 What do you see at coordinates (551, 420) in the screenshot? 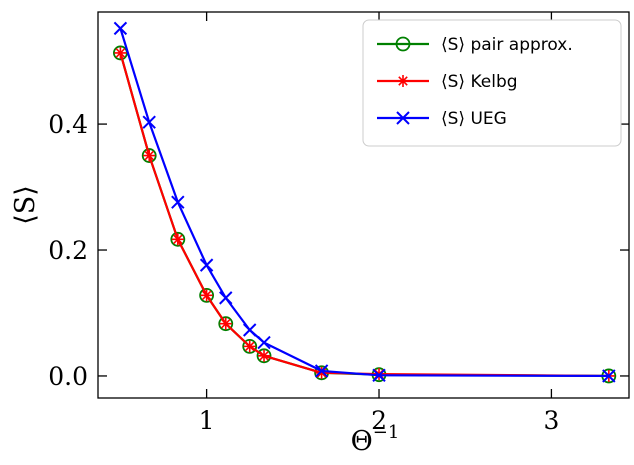
I see `x-tick-label: 3` at bounding box center [551, 420].